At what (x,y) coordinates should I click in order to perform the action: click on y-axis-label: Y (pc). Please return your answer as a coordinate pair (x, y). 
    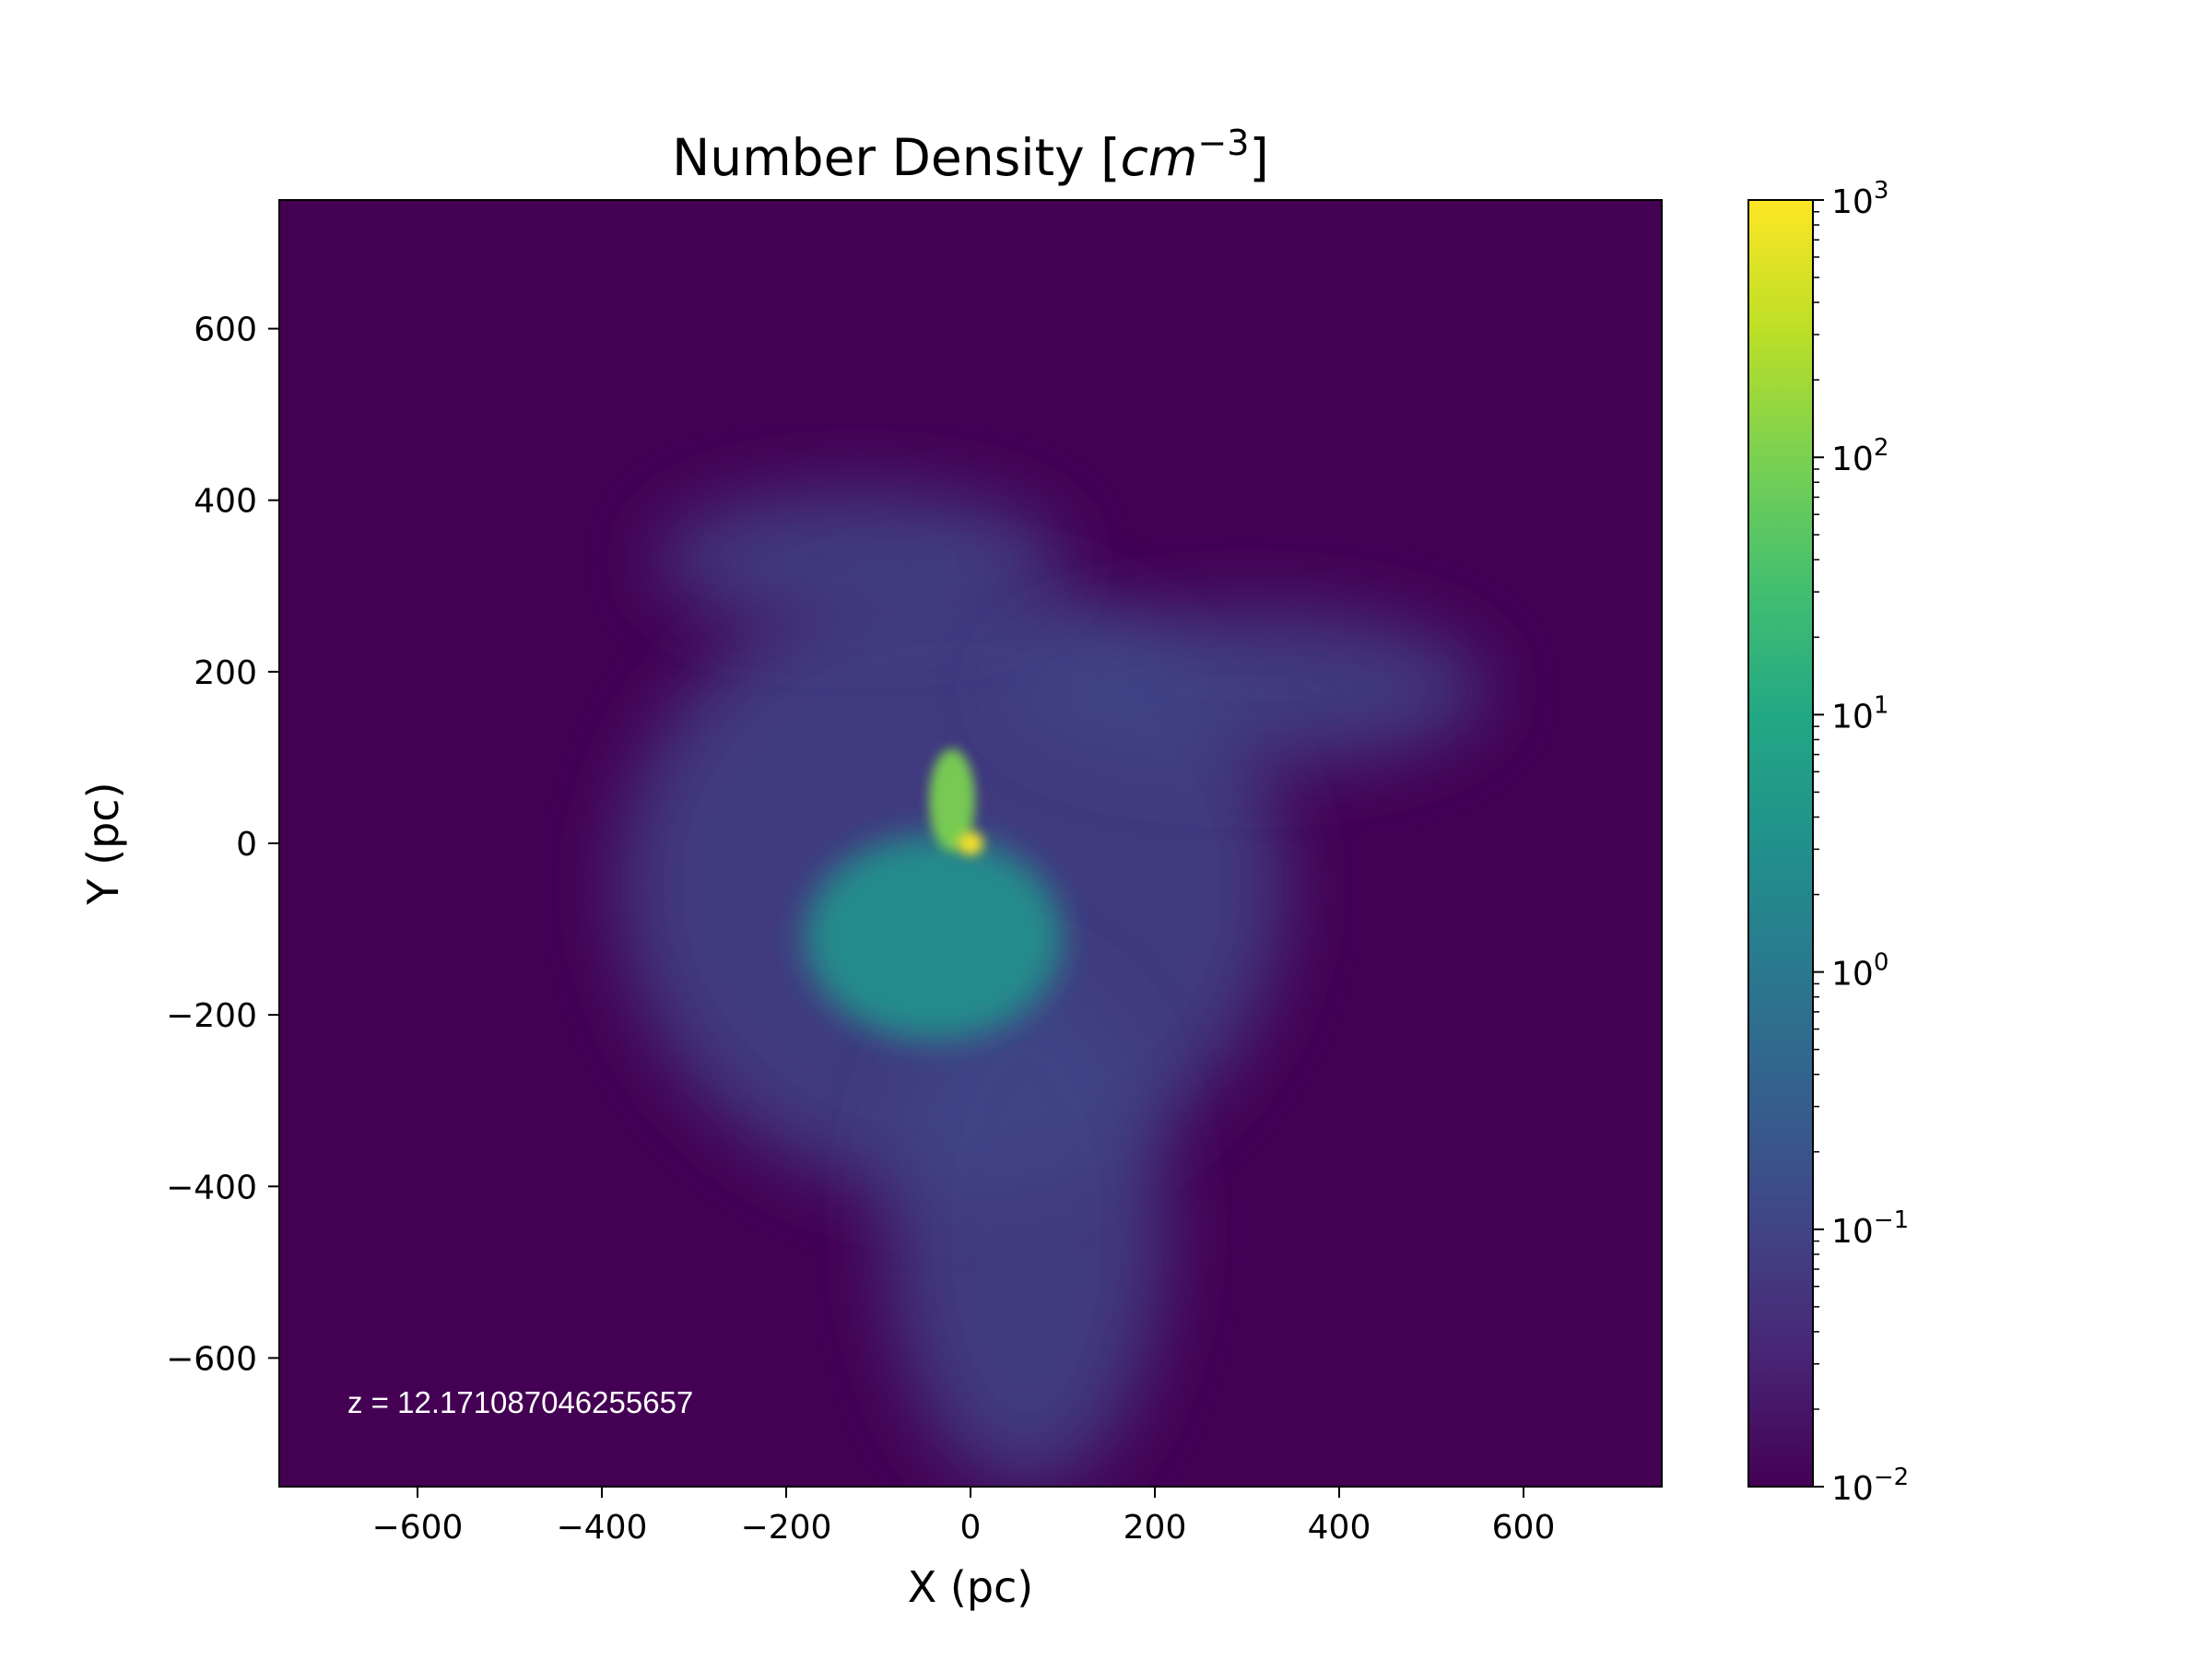
    Looking at the image, I should click on (103, 843).